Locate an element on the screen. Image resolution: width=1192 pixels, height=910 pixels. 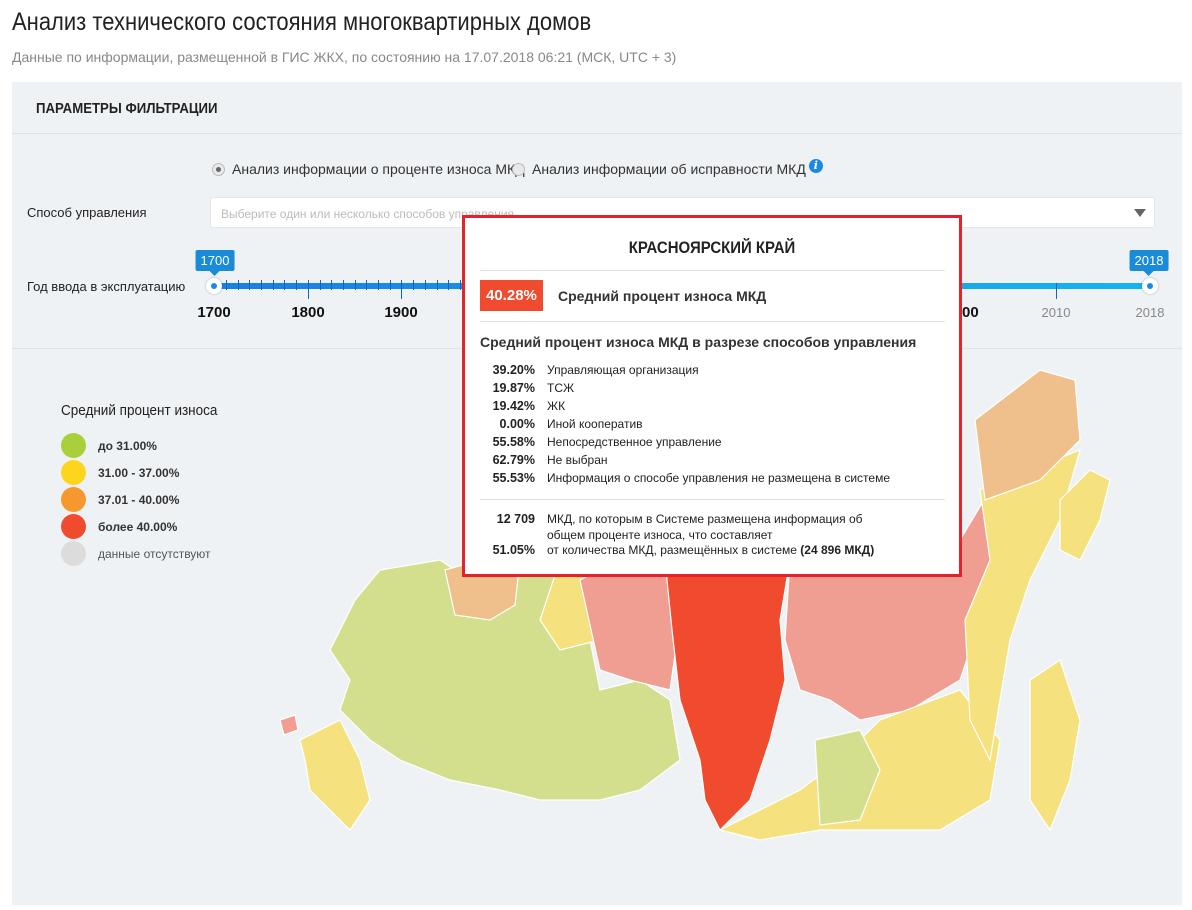
map-region-krasnoyarsk is located at coordinates (727, 695).